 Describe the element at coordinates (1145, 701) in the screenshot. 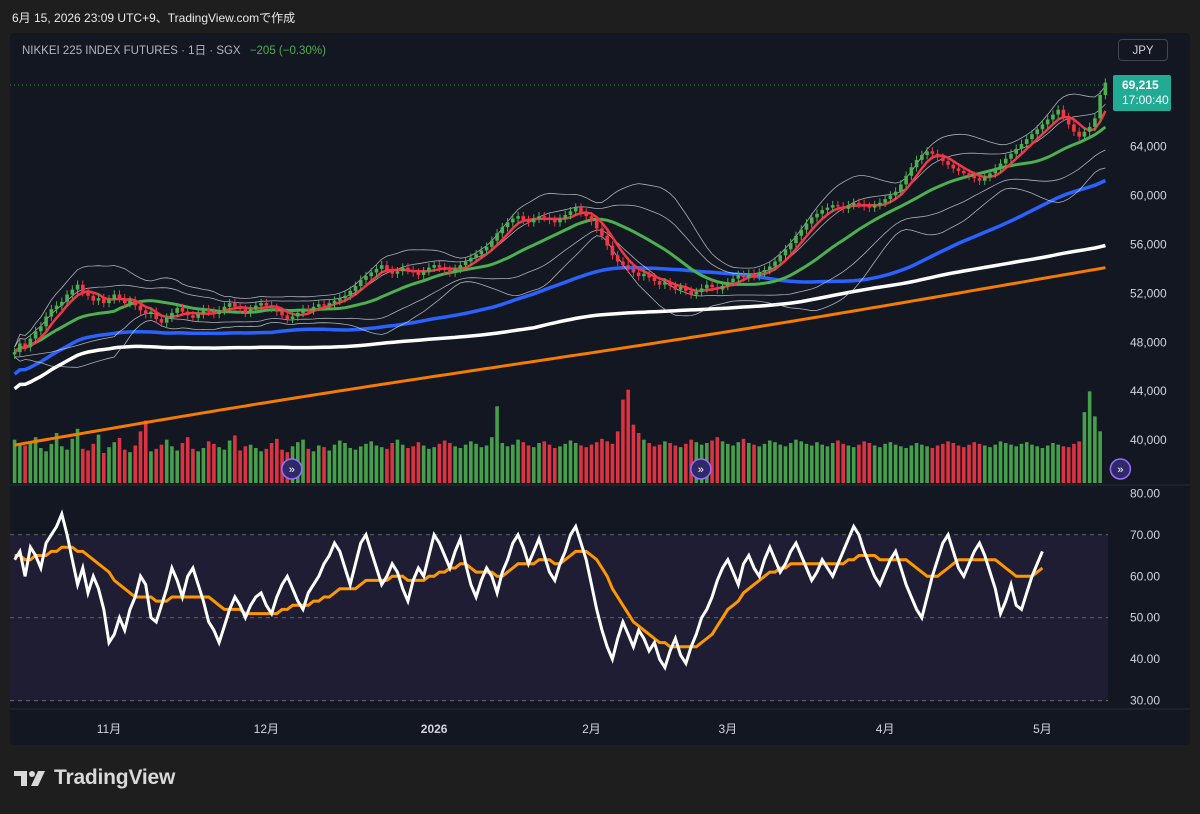

I see `rsi-axis-label: 30.00` at that location.